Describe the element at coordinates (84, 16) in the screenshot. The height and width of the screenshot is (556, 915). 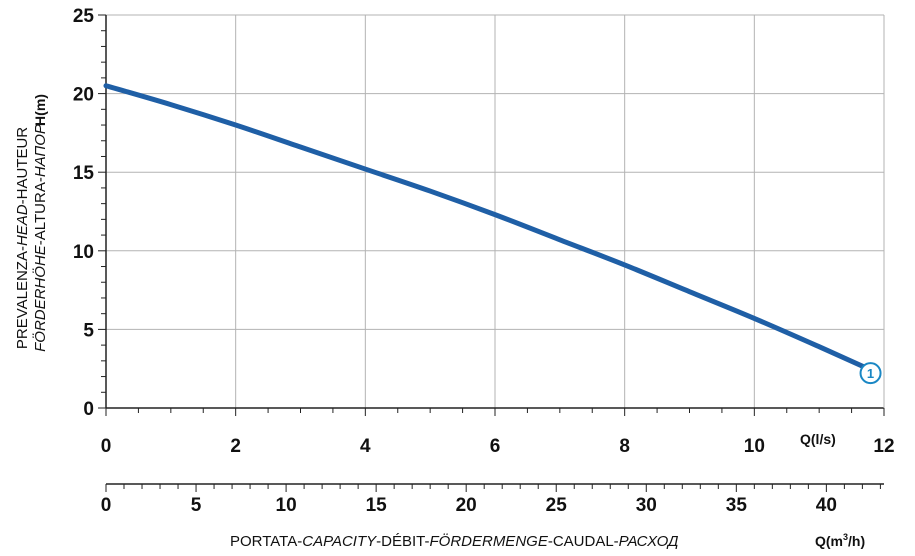
I see `y-tick-label: 25` at that location.